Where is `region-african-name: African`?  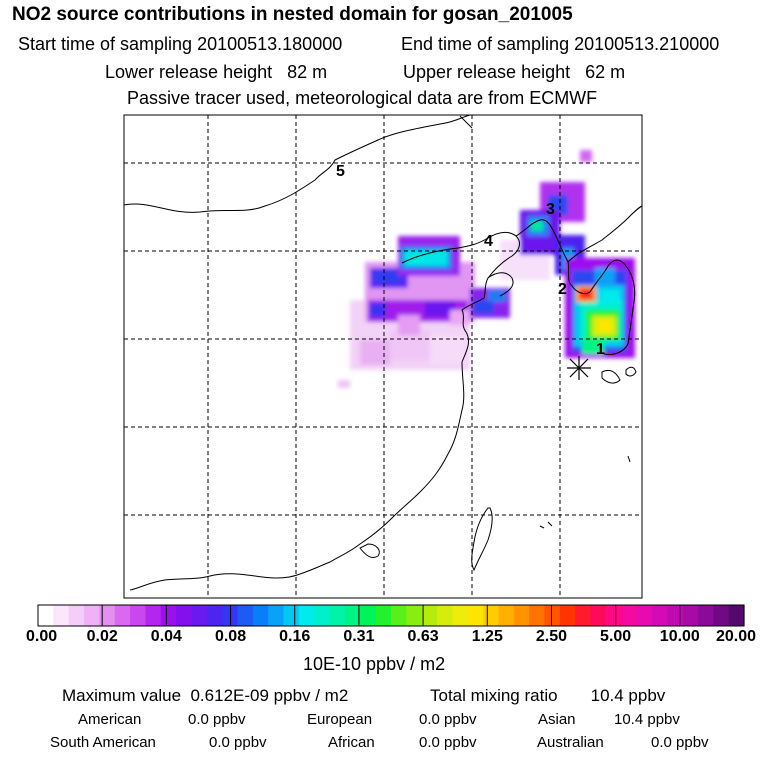
region-african-name: African is located at coordinates (351, 742).